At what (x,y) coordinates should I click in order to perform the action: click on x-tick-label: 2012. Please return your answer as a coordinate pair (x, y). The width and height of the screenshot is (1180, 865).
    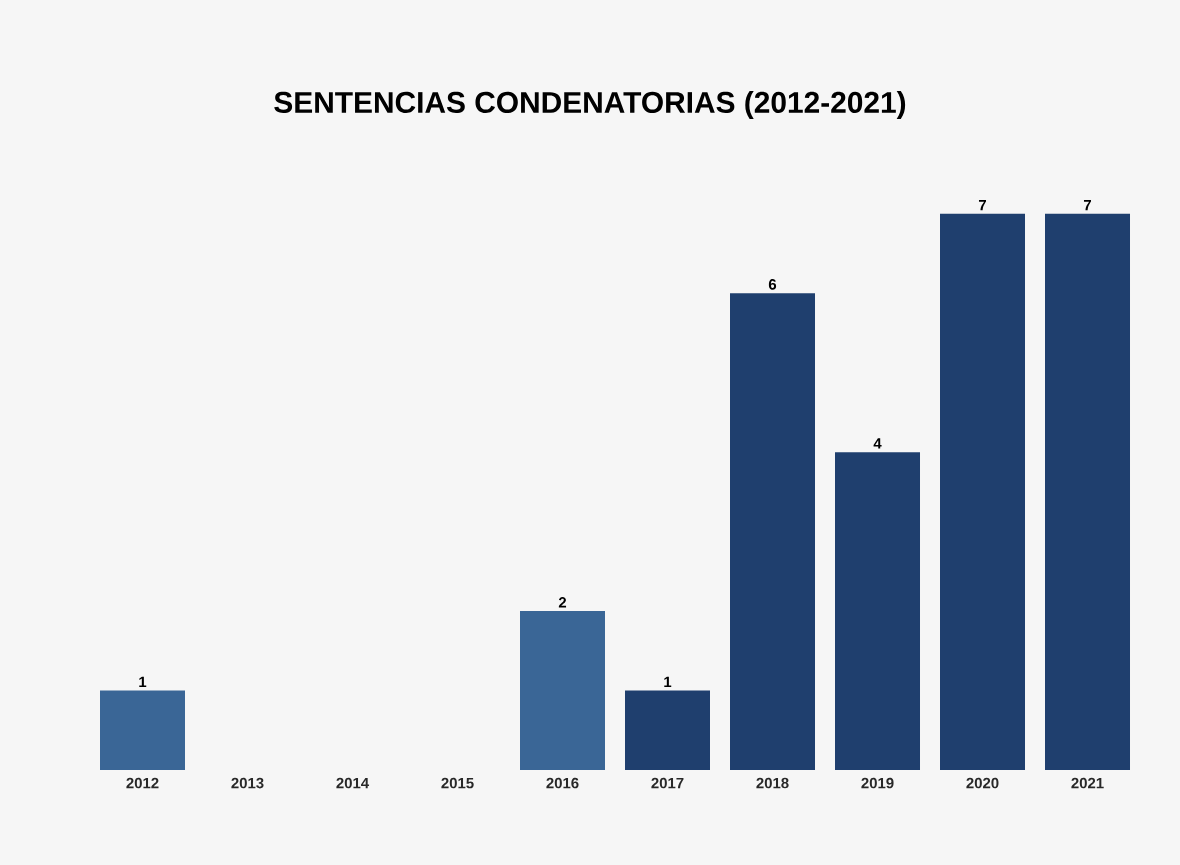
    Looking at the image, I should click on (142, 783).